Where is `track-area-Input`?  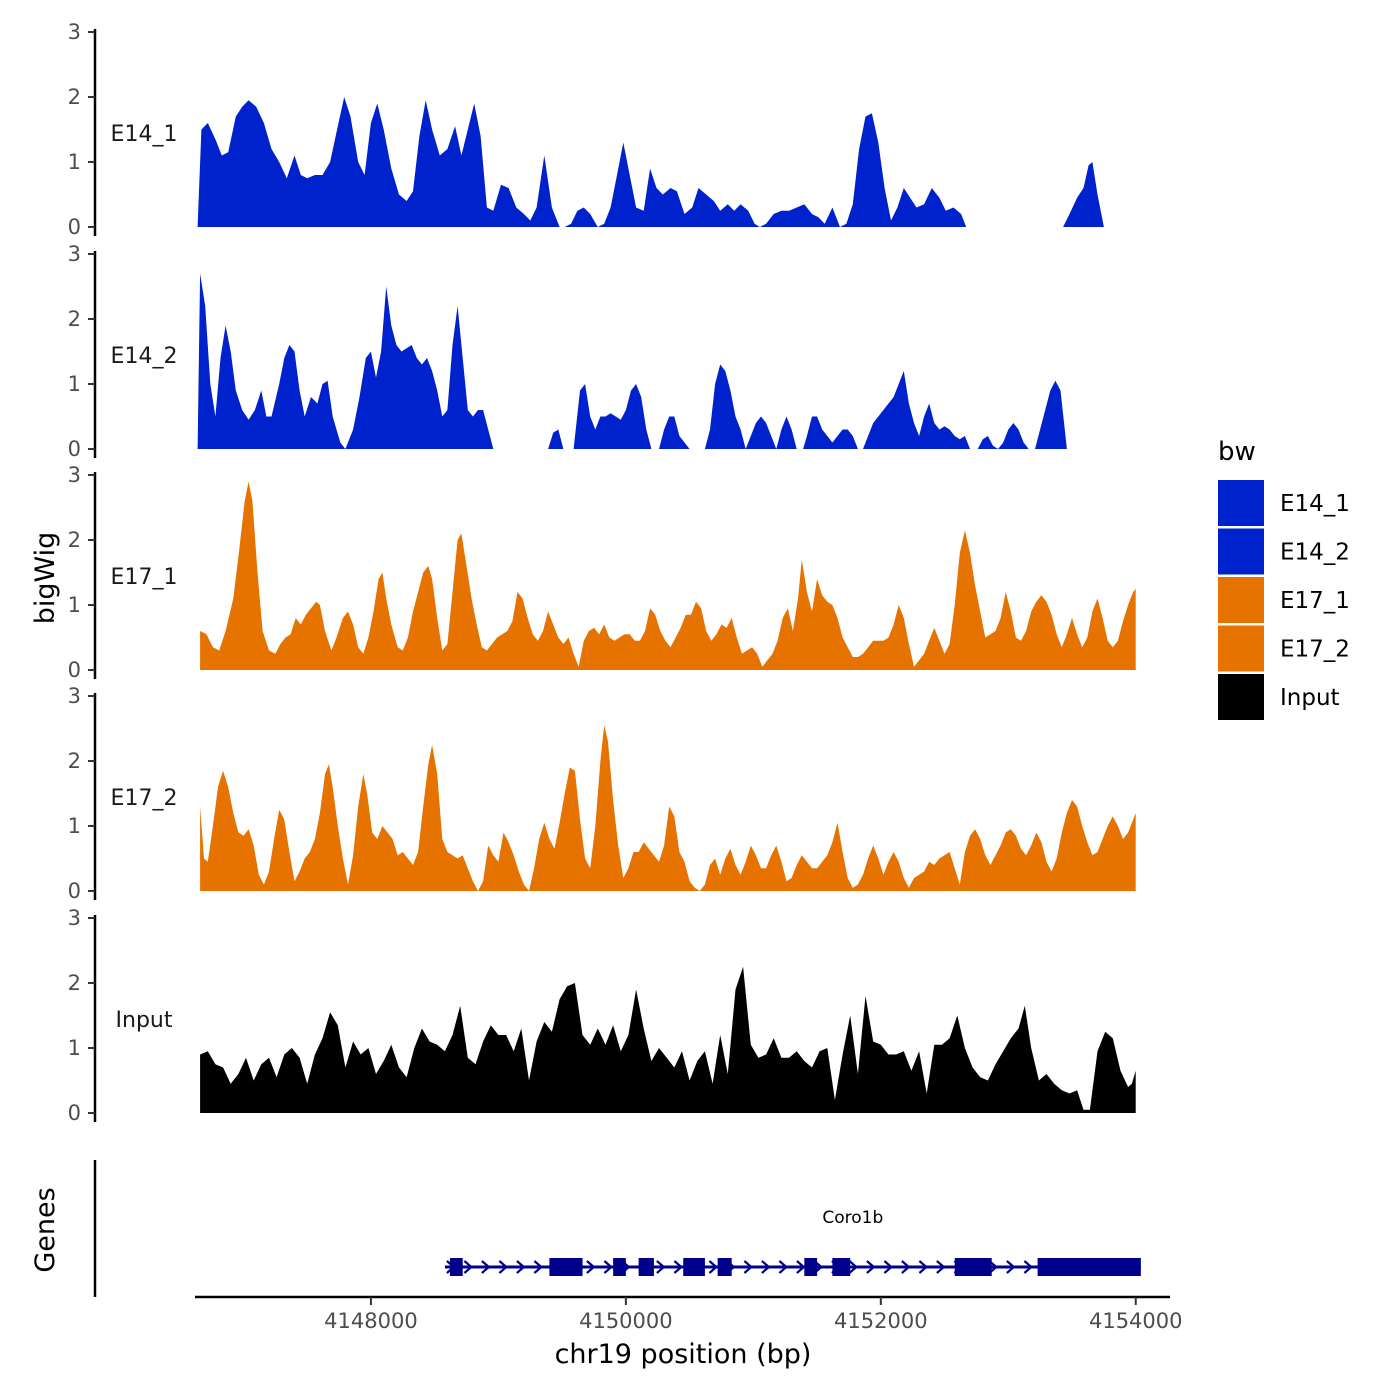 track-area-Input is located at coordinates (668, 1039).